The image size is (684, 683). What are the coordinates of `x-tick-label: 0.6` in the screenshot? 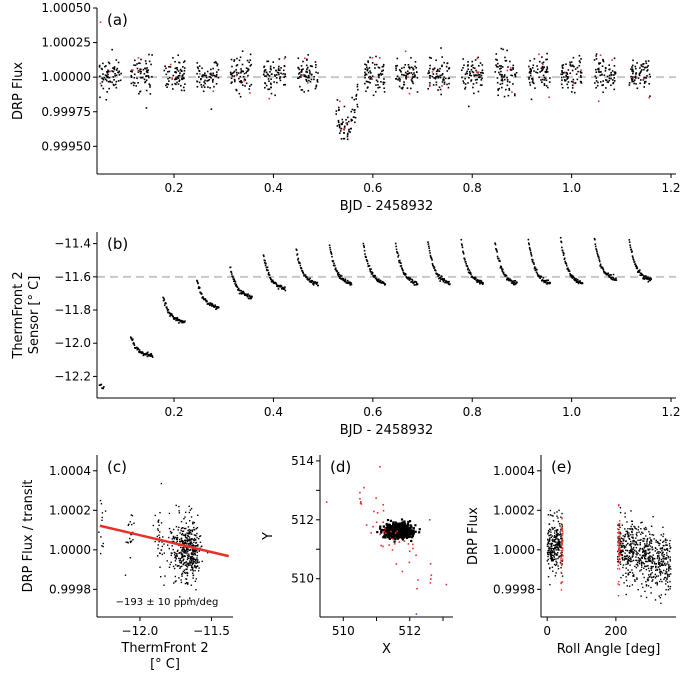 It's located at (372, 412).